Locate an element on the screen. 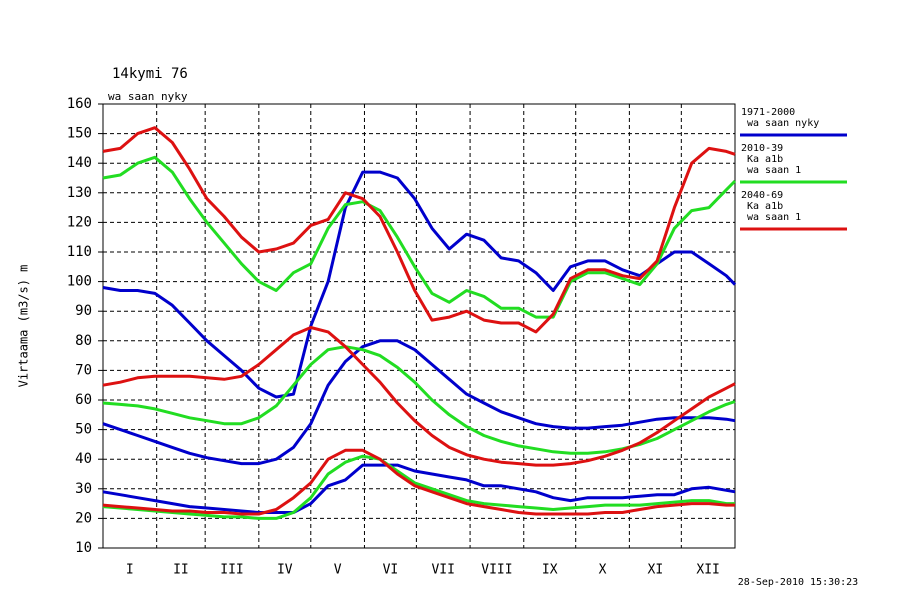  y-tick-label: 90 is located at coordinates (83, 311).